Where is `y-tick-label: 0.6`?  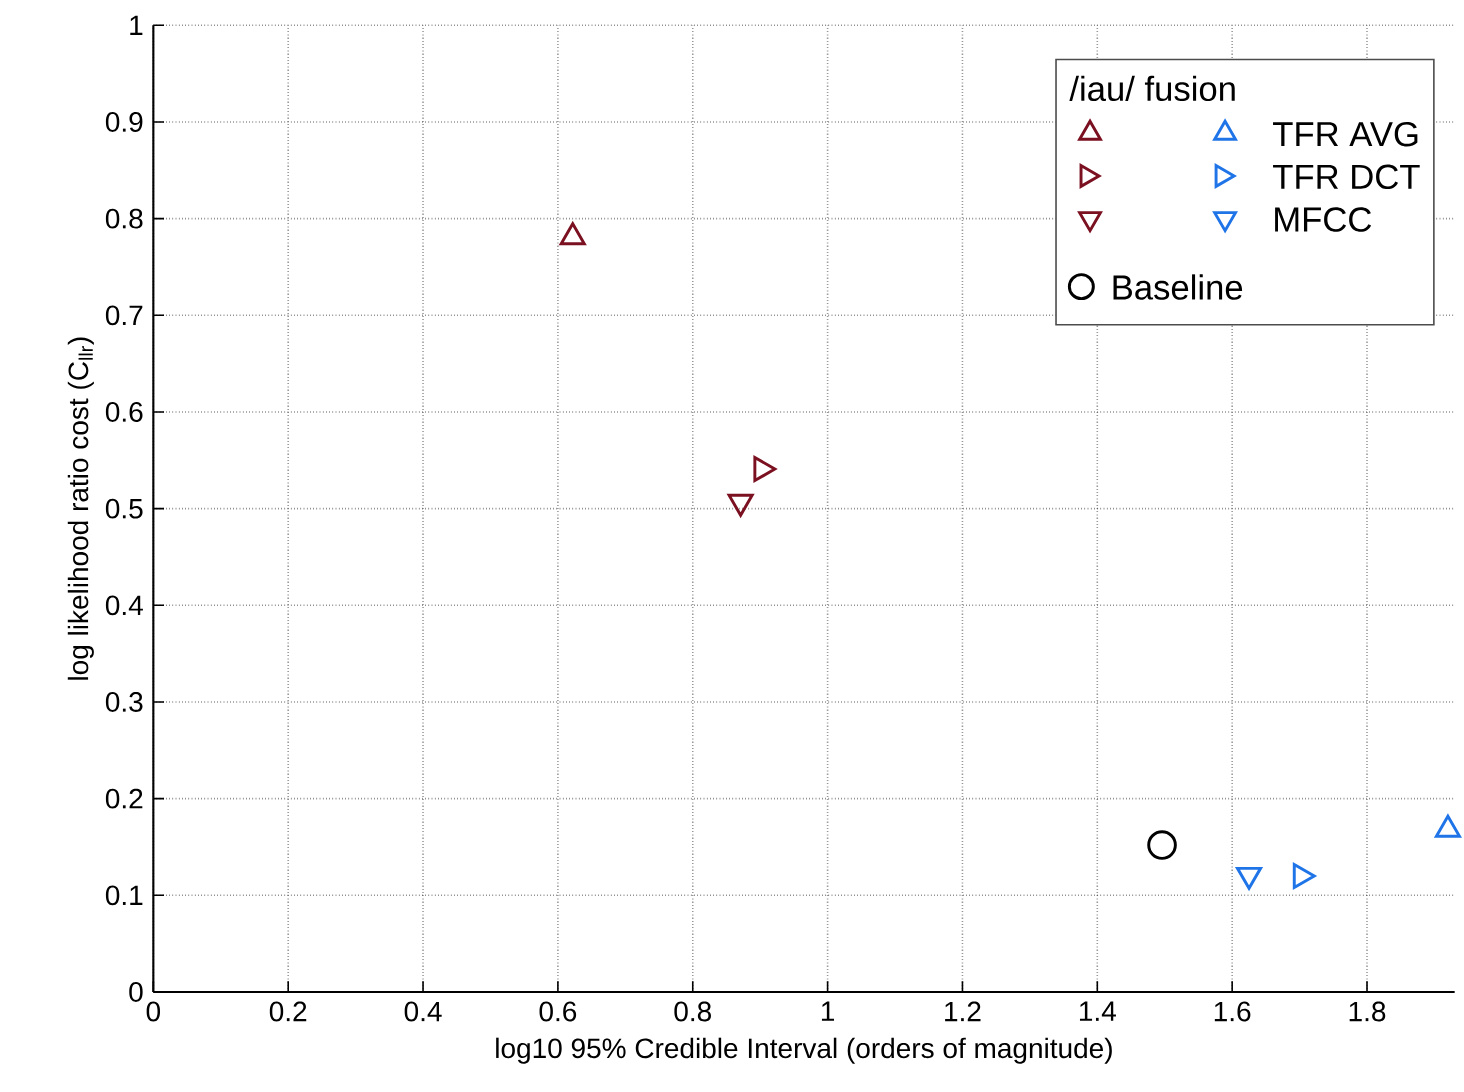 y-tick-label: 0.6 is located at coordinates (124, 412).